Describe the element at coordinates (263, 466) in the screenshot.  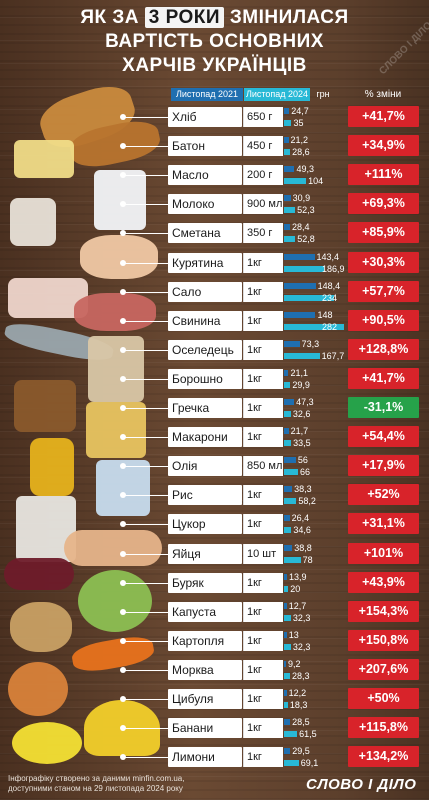
I see `product-unit: 850 мл` at that location.